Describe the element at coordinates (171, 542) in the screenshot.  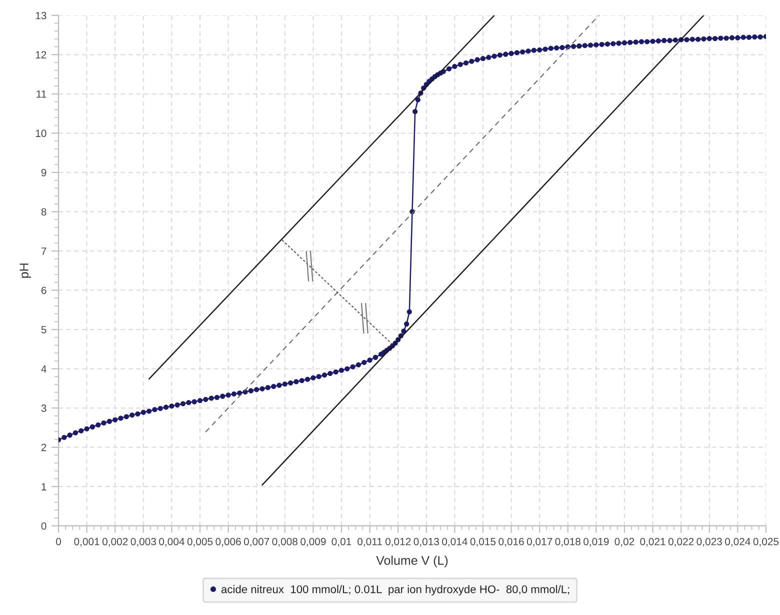
I see `x-tick-label: 0,004` at that location.